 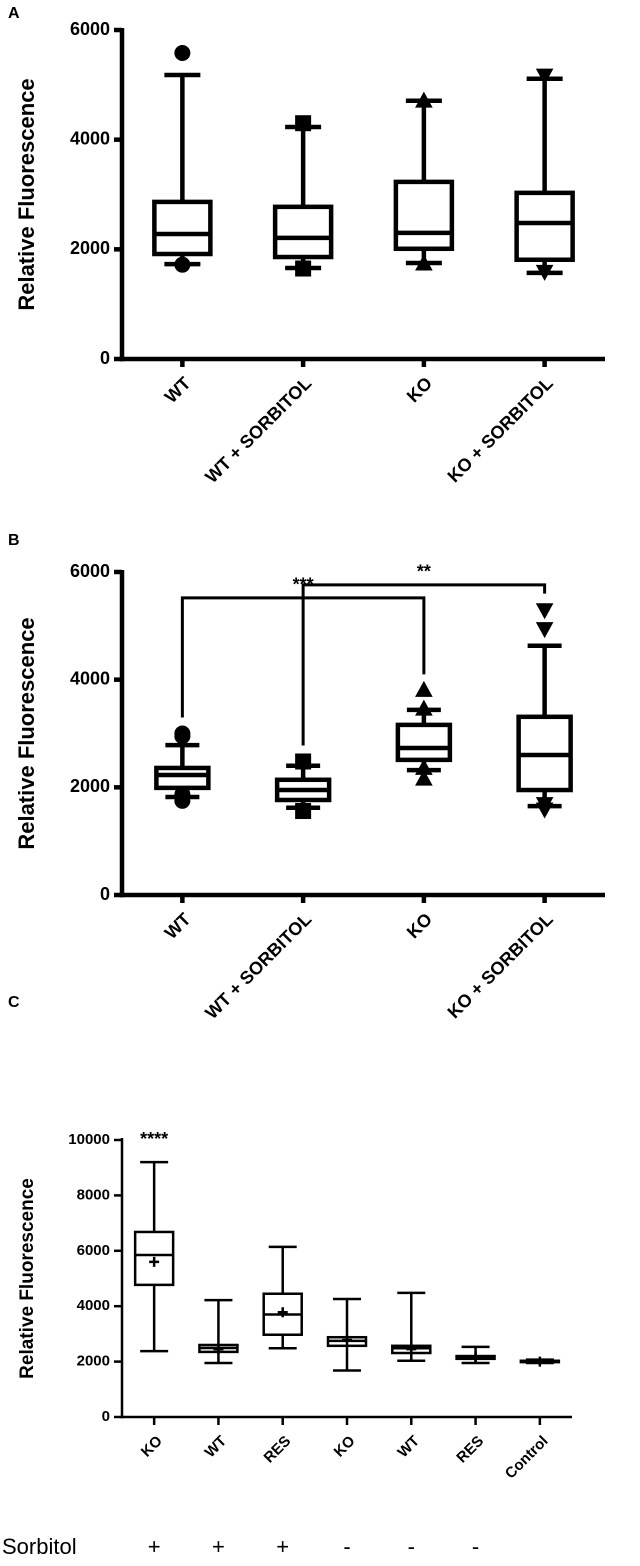 What do you see at coordinates (14, 13) in the screenshot?
I see `panel-label: A` at bounding box center [14, 13].